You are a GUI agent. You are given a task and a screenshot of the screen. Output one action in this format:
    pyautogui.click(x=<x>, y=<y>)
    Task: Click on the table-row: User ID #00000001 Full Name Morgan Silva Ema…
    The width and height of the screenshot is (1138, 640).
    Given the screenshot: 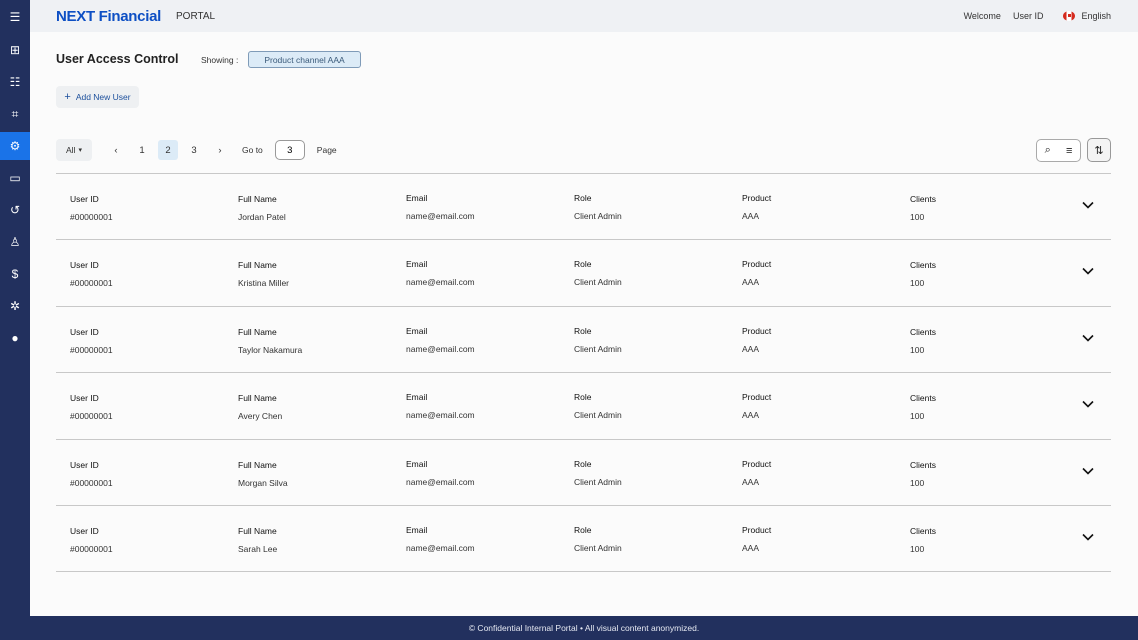 What is the action you would take?
    pyautogui.click(x=583, y=473)
    